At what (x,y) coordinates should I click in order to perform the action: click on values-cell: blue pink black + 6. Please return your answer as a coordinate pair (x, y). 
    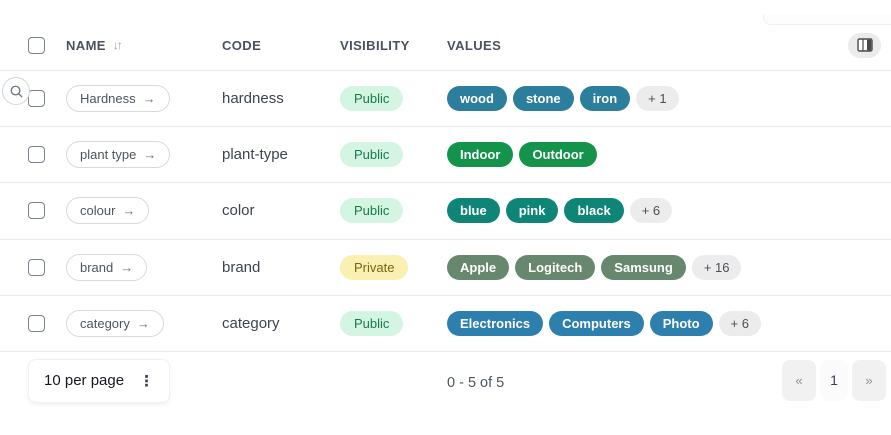
    Looking at the image, I should click on (642, 211).